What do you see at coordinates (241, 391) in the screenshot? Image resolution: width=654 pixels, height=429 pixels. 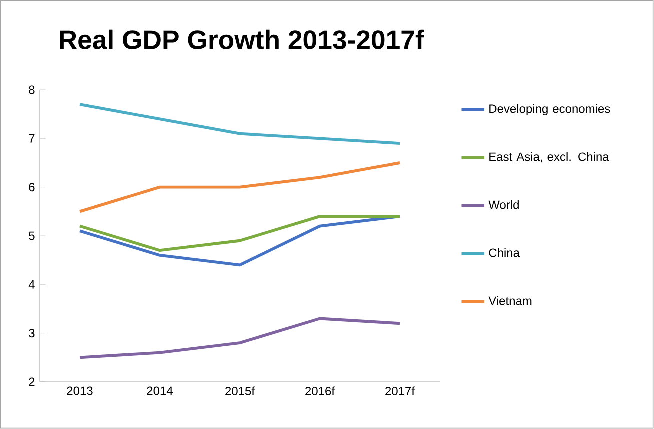 I see `x-tick-label: 2015f` at bounding box center [241, 391].